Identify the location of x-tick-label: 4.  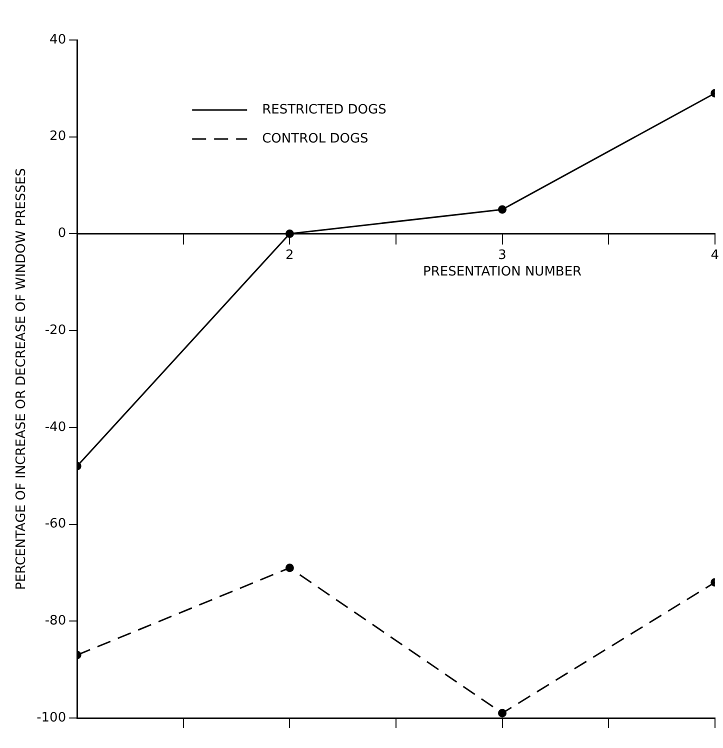
(715, 255).